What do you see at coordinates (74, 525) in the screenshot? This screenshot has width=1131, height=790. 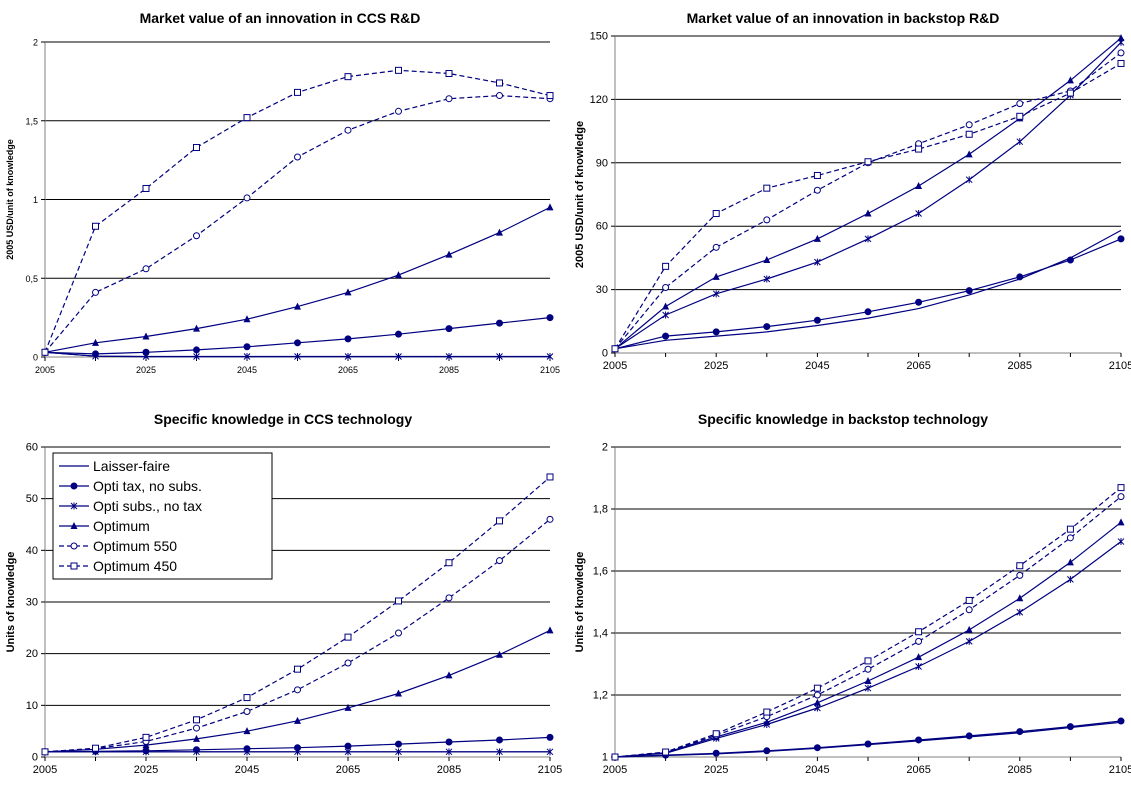 I see `legend-swatch-marker` at bounding box center [74, 525].